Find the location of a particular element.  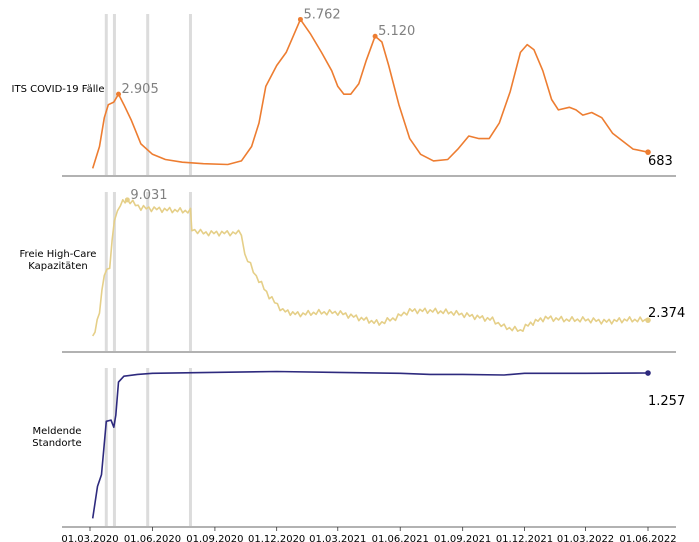

end-label: 2.374 is located at coordinates (666, 313).